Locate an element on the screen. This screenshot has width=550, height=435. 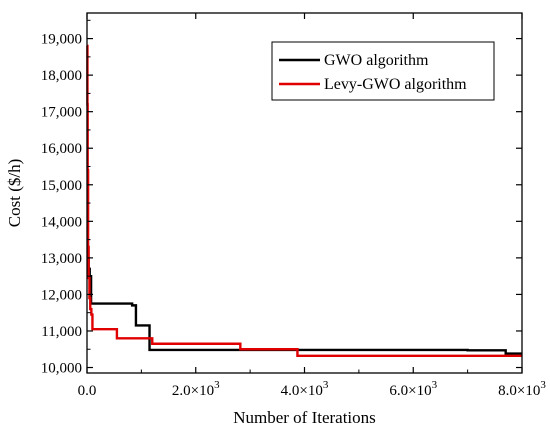
x-tick-label-base: 4.0×10 is located at coordinates (302, 391).